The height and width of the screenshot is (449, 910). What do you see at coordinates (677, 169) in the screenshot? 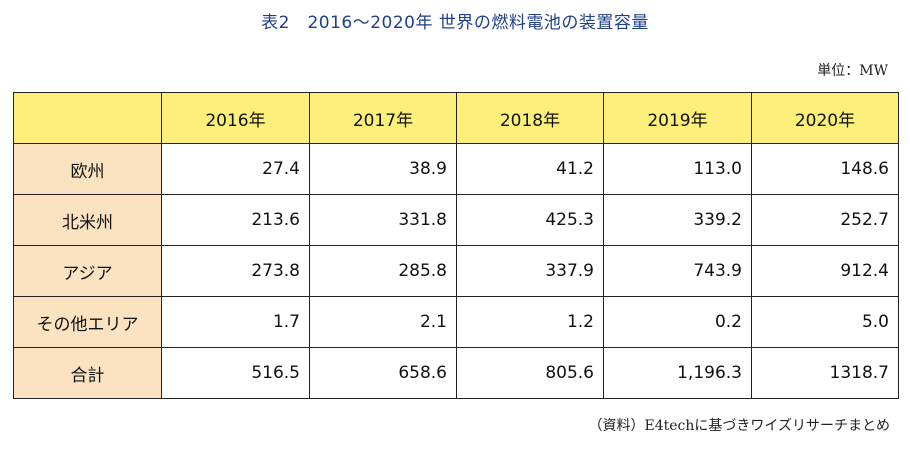
I see `table-cell: 113.0` at bounding box center [677, 169].